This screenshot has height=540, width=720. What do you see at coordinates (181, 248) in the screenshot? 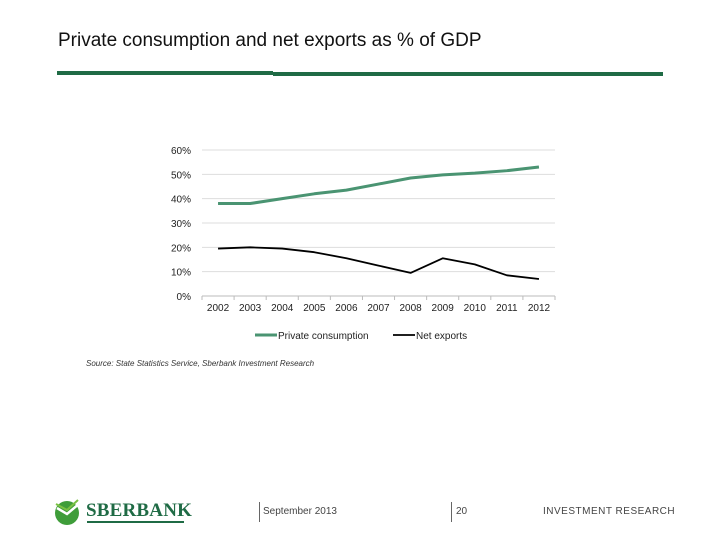
I see `y-tick-label: 20%` at bounding box center [181, 248].